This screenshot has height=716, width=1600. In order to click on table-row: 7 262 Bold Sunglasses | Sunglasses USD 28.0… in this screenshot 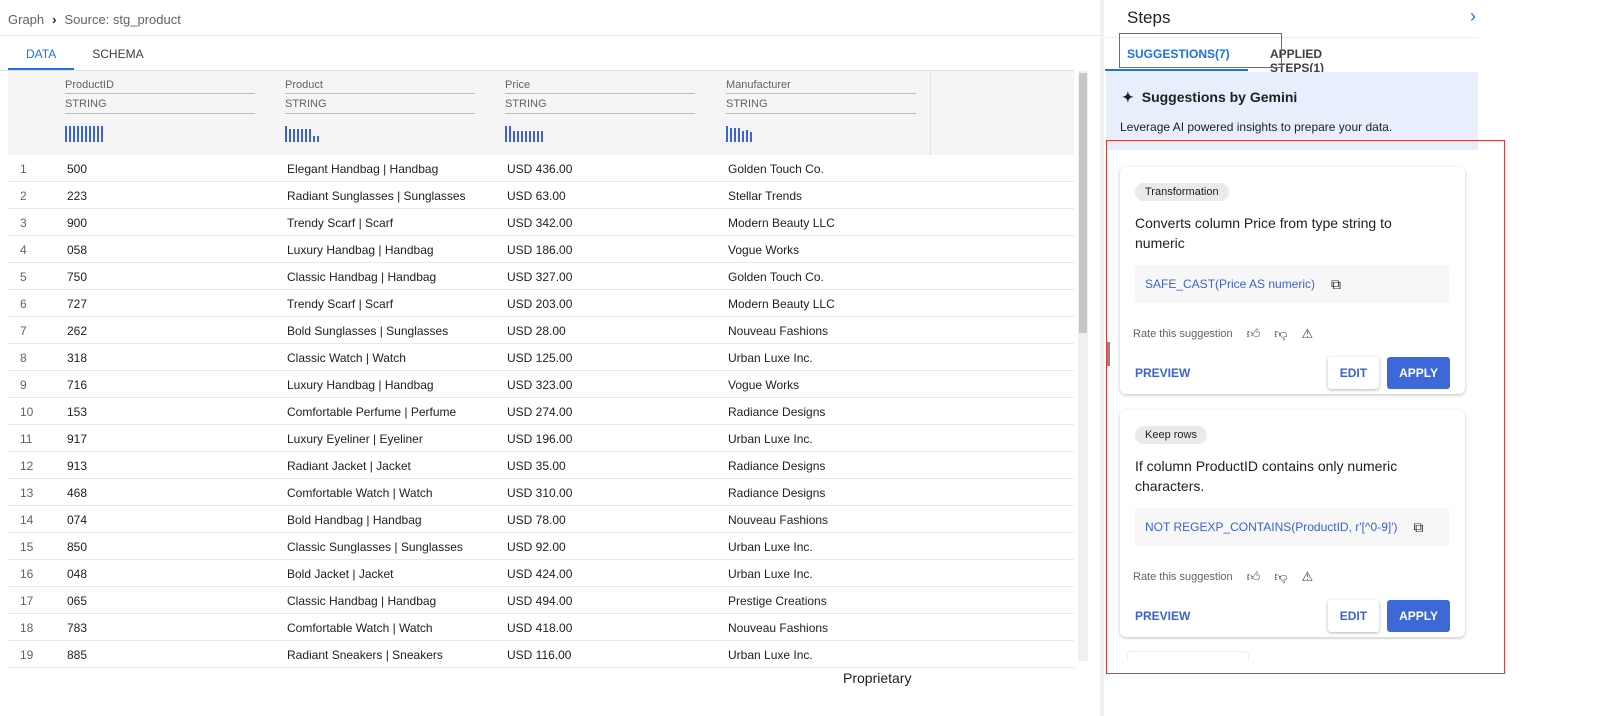, I will do `click(541, 330)`.